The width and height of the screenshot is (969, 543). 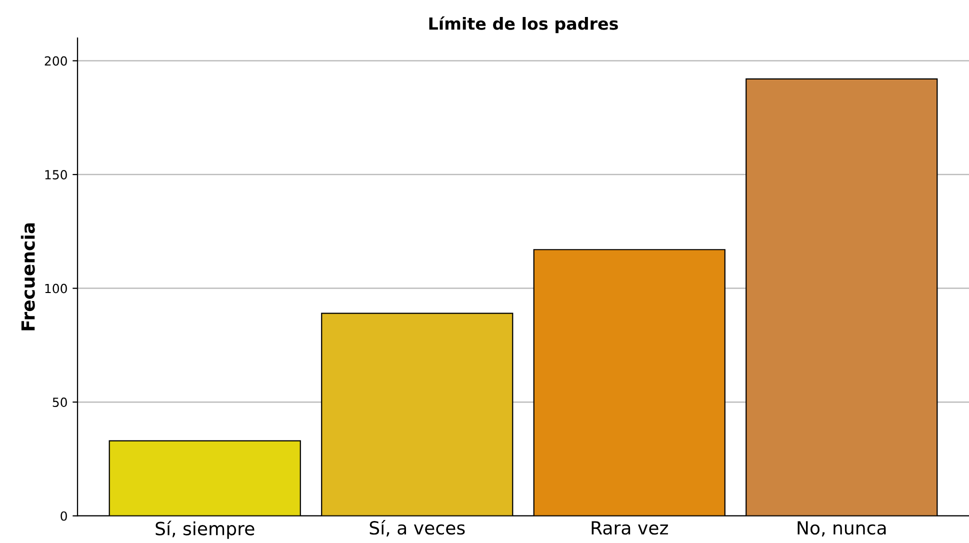 I want to click on y-tick-label: 150, so click(x=56, y=175).